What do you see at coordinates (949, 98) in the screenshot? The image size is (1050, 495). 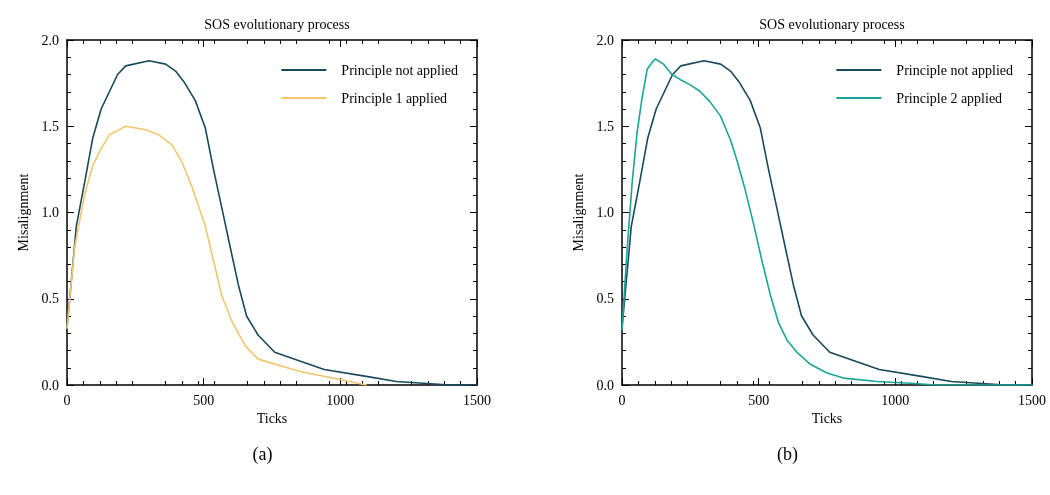 I see `legend-label: Principle 2 applied` at bounding box center [949, 98].